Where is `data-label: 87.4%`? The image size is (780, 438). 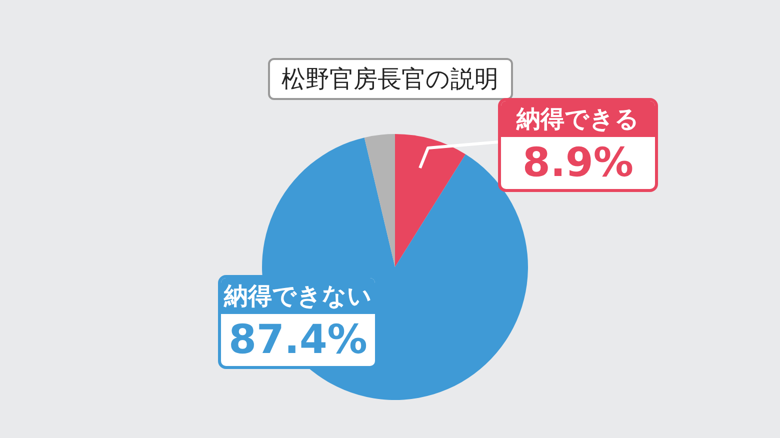
data-label: 87.4% is located at coordinates (298, 340).